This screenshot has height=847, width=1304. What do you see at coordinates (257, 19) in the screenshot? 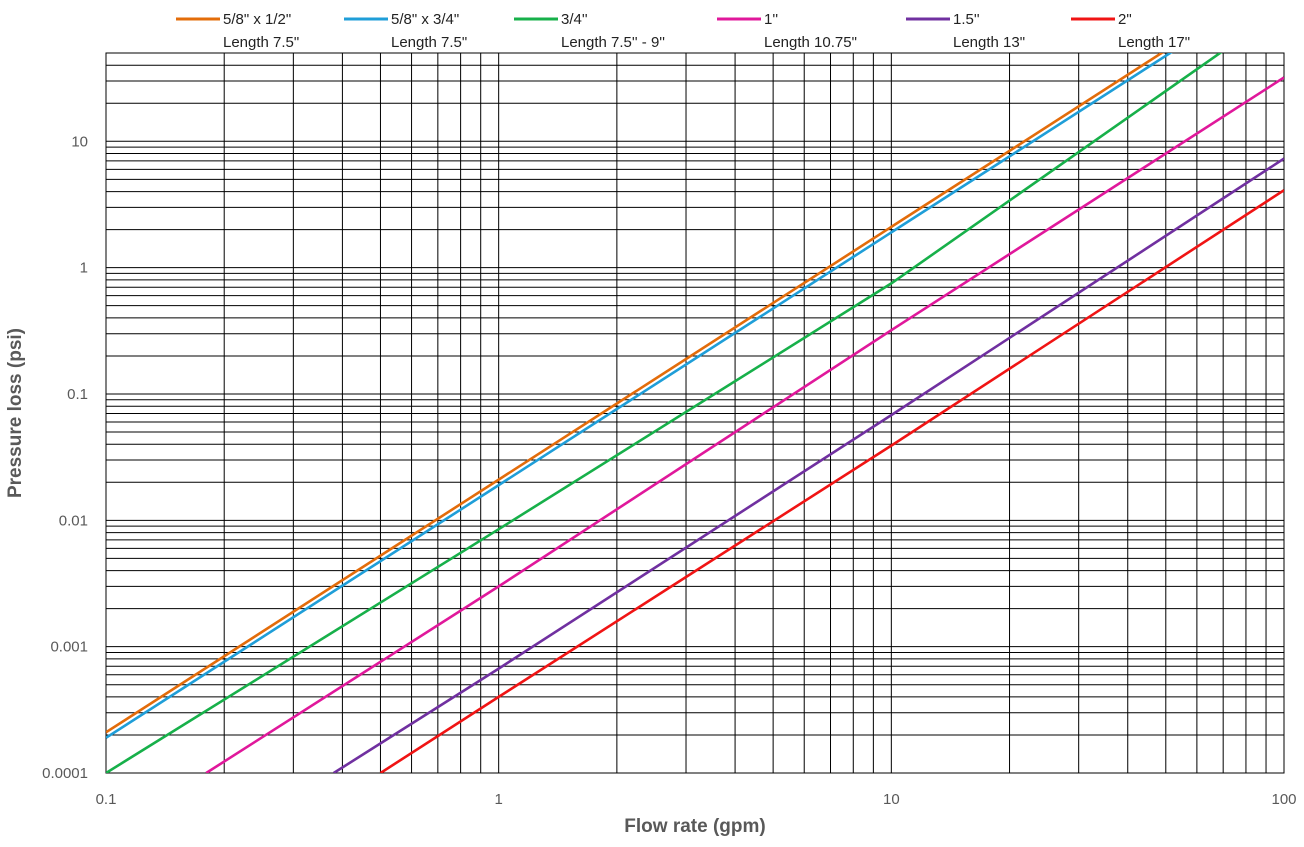
I see `legend-label: 5/8" x 1/2"` at bounding box center [257, 19].